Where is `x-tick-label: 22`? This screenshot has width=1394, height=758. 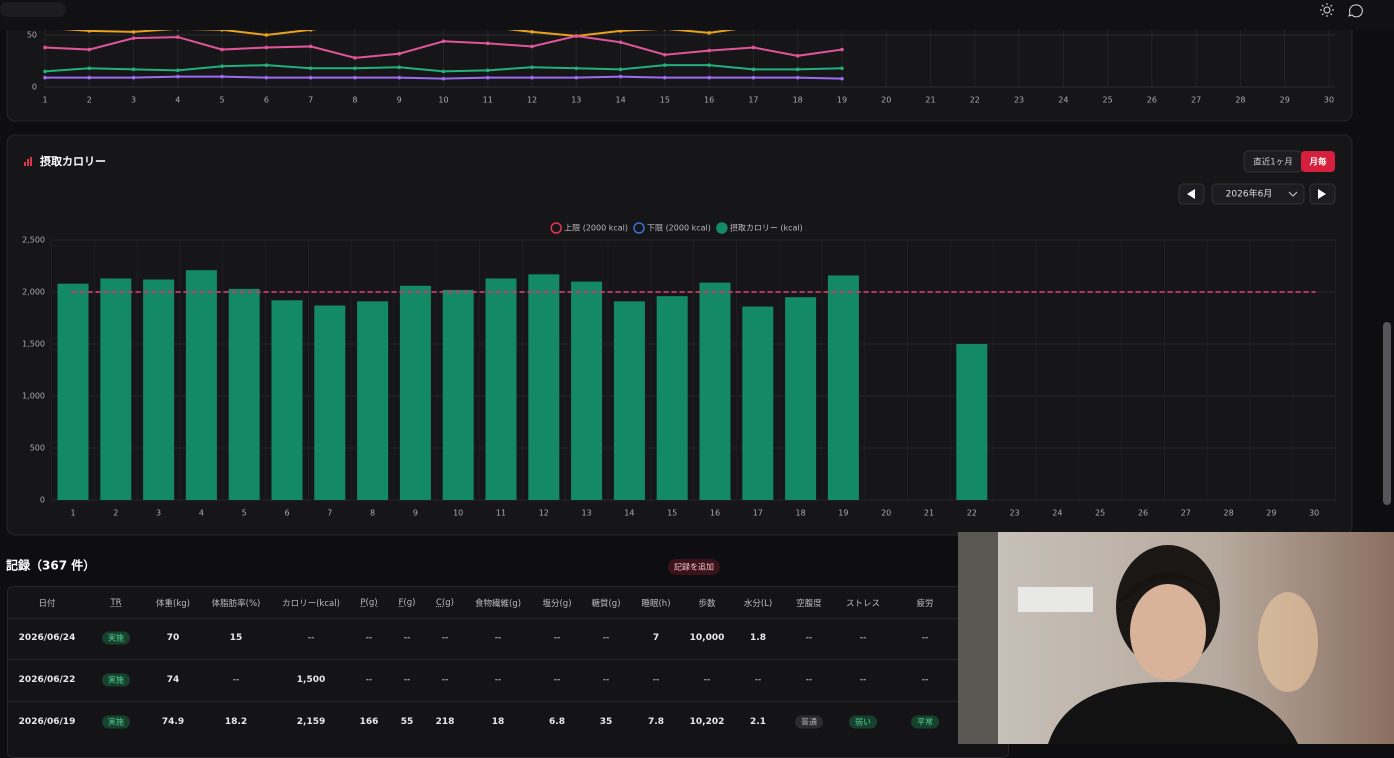
x-tick-label: 22 is located at coordinates (975, 100).